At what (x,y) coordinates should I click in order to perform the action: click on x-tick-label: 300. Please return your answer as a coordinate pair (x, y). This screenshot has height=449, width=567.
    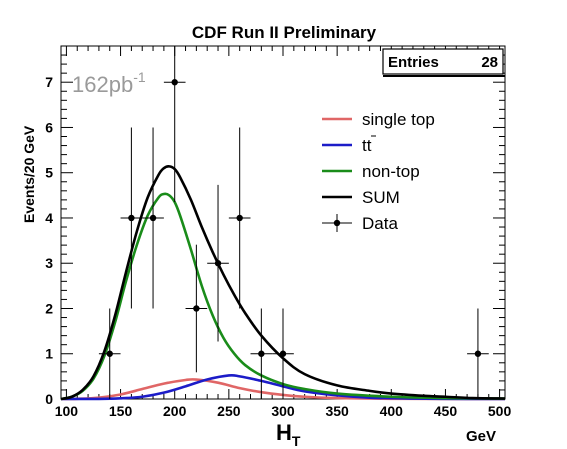
    Looking at the image, I should click on (283, 411).